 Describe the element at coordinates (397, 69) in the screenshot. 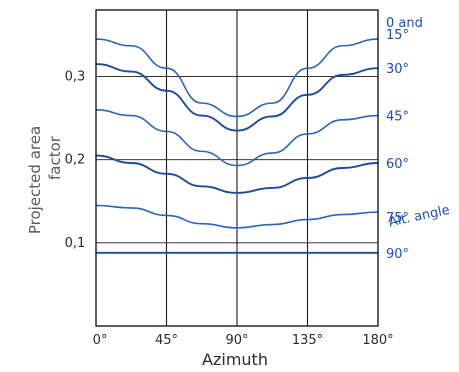

I see `series-label: 30°` at that location.